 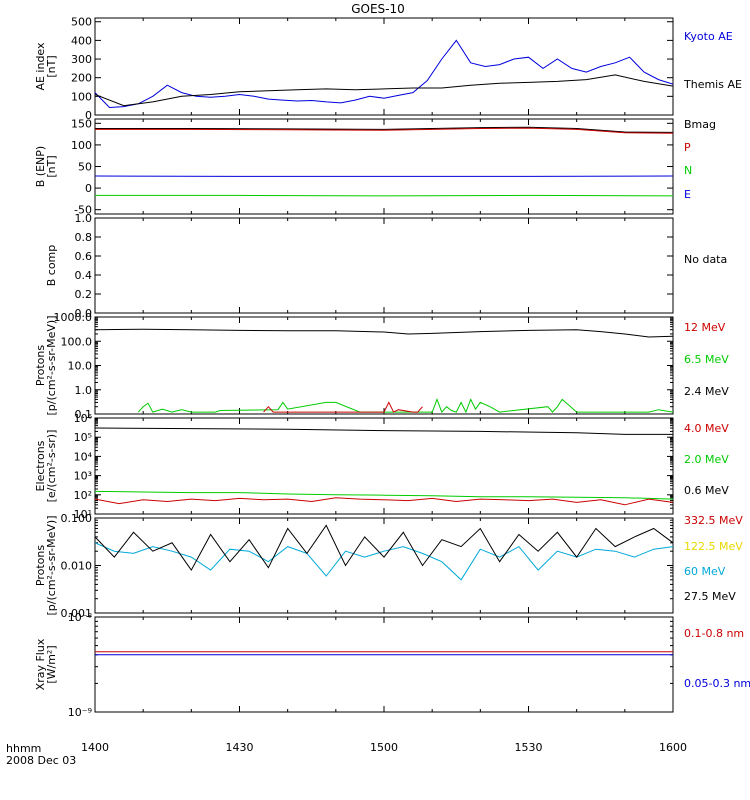 I want to click on y-tick-label: 100.0, so click(x=77, y=341).